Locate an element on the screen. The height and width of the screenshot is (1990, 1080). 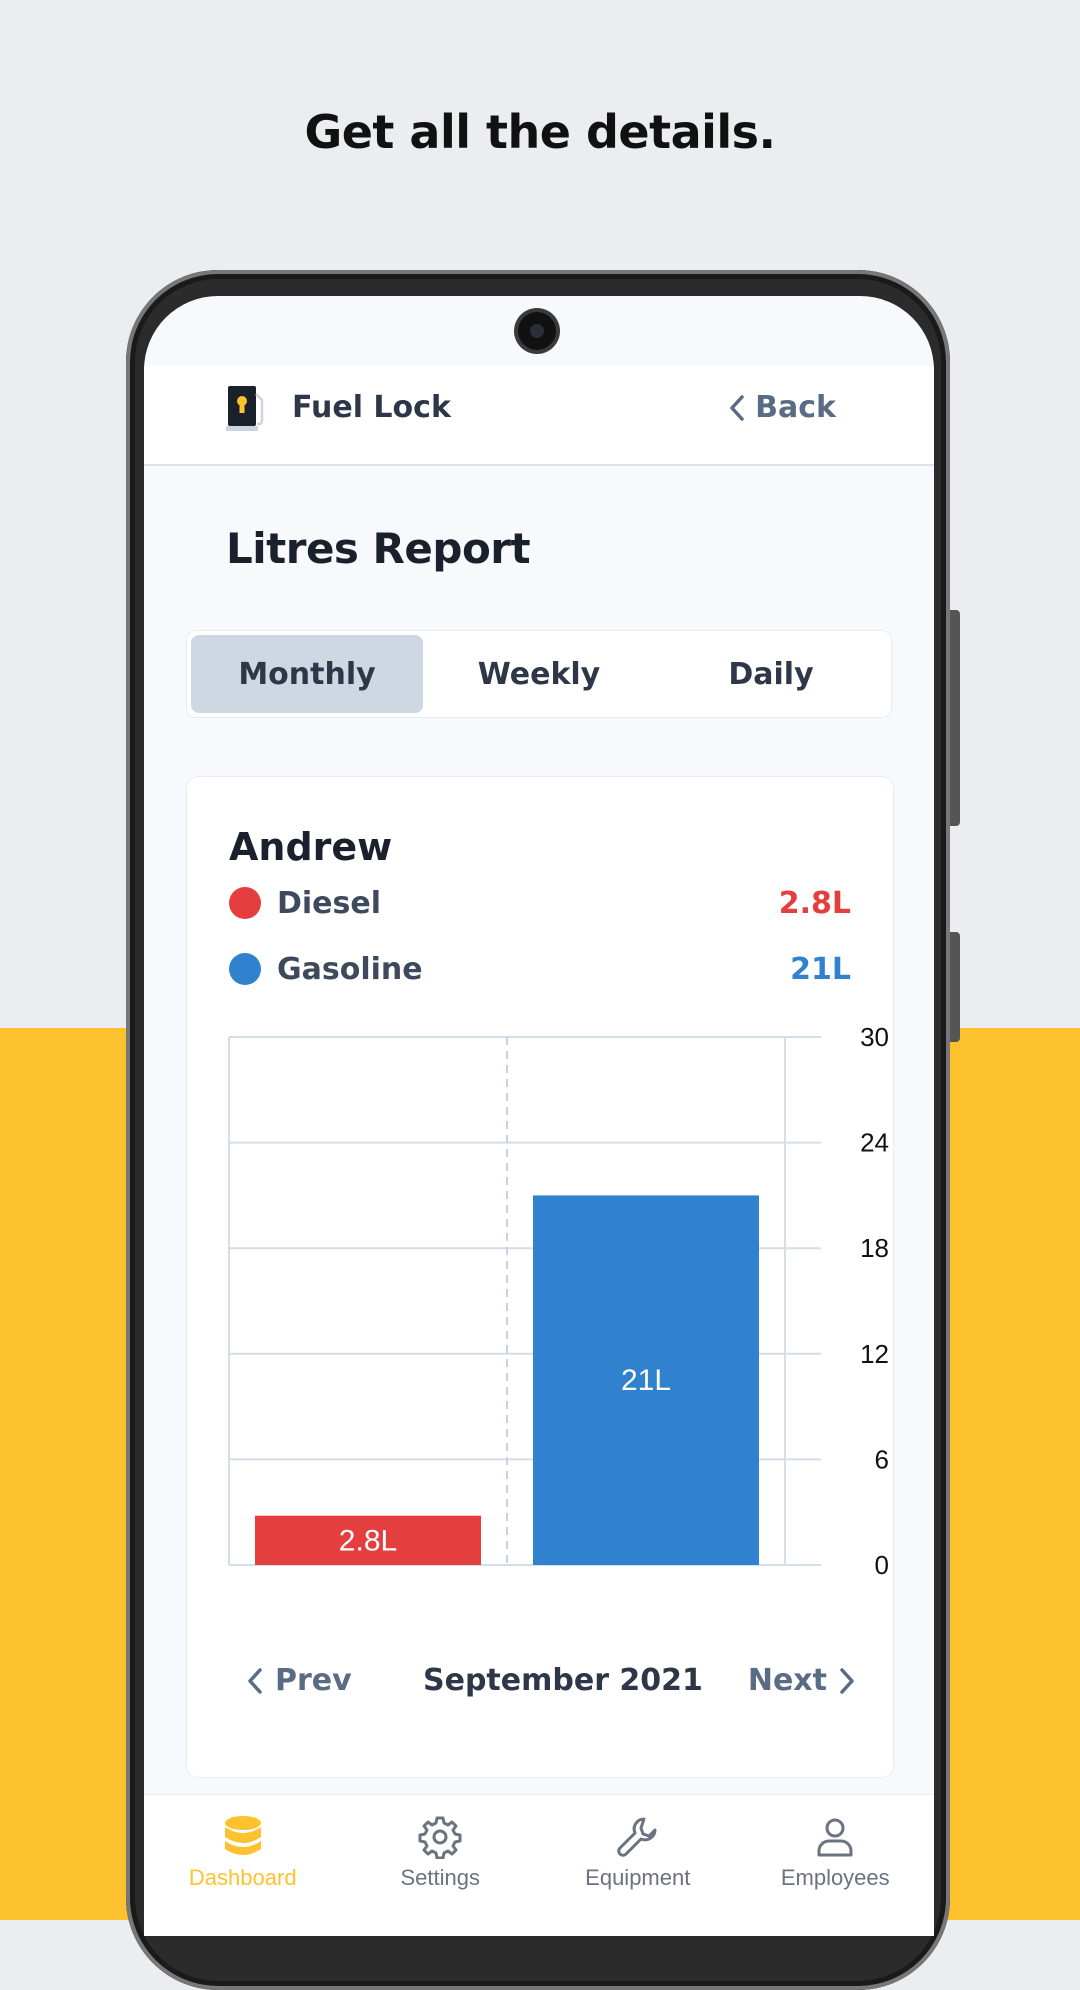
y-tick-label: 30 is located at coordinates (874, 1037).